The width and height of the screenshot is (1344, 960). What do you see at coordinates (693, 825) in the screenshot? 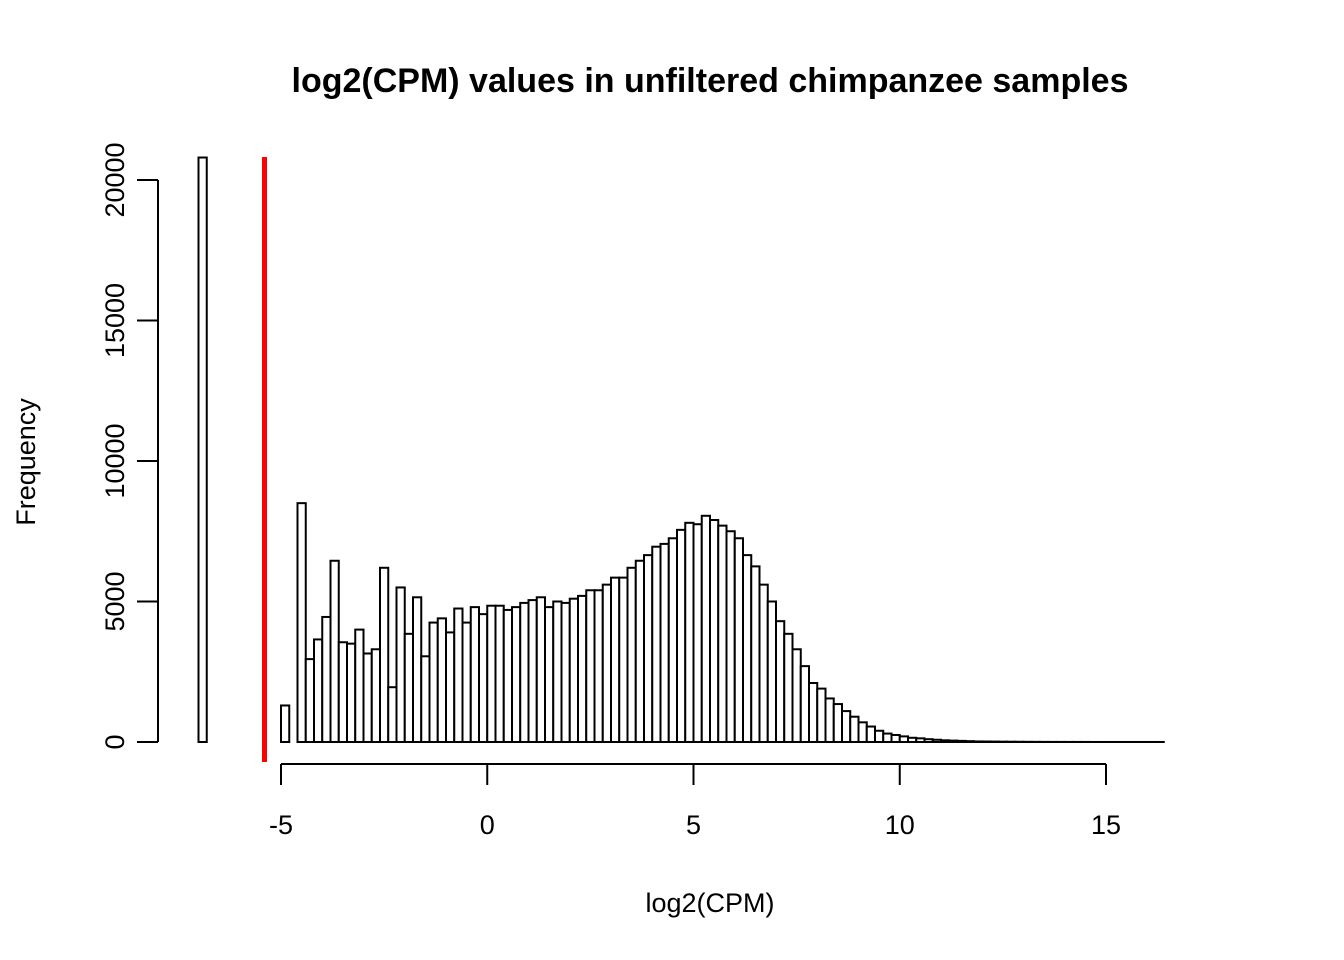
I see `x-tick-label: 5` at bounding box center [693, 825].